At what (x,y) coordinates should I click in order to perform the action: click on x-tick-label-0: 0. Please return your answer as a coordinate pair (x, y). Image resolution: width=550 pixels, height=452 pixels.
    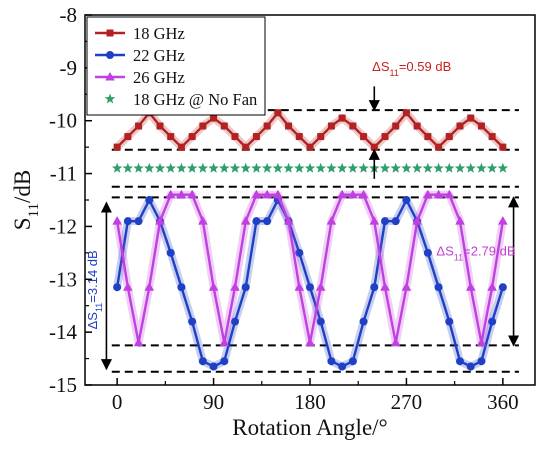
    Looking at the image, I should click on (117, 402).